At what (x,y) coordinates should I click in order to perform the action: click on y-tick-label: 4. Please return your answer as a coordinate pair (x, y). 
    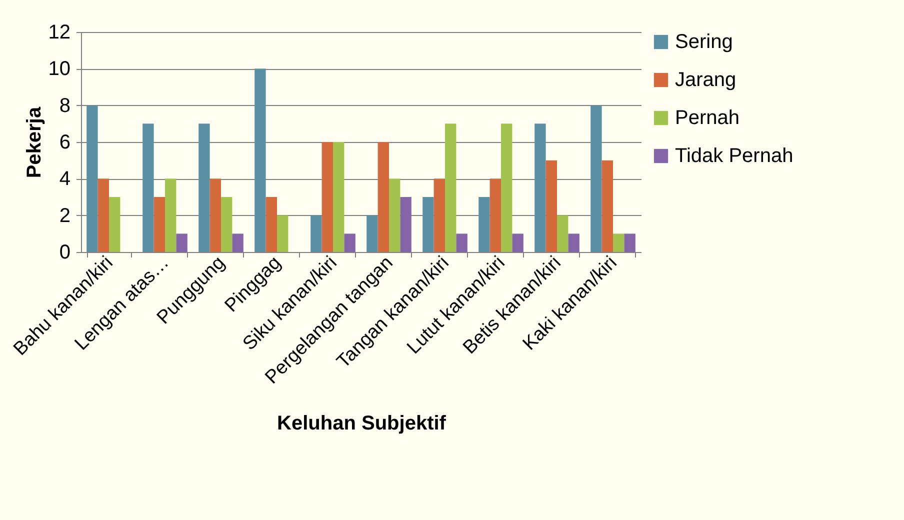
    Looking at the image, I should click on (64, 179).